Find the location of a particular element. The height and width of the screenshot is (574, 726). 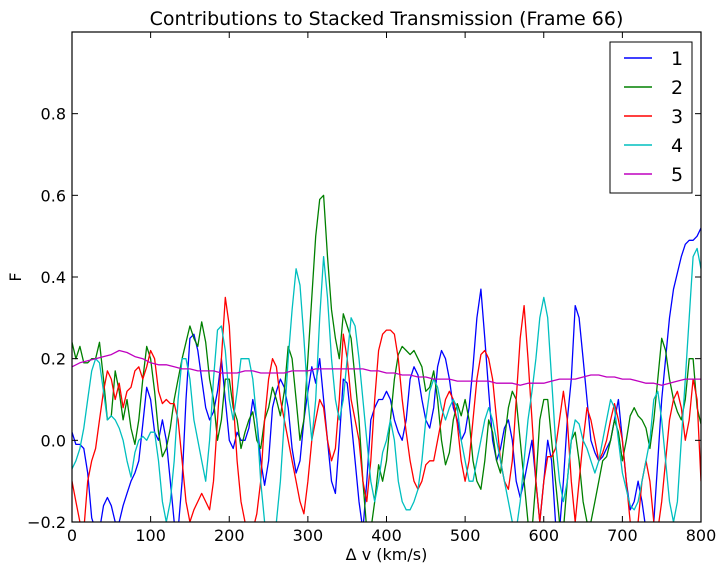

x-tick-label: 800 is located at coordinates (701, 535).